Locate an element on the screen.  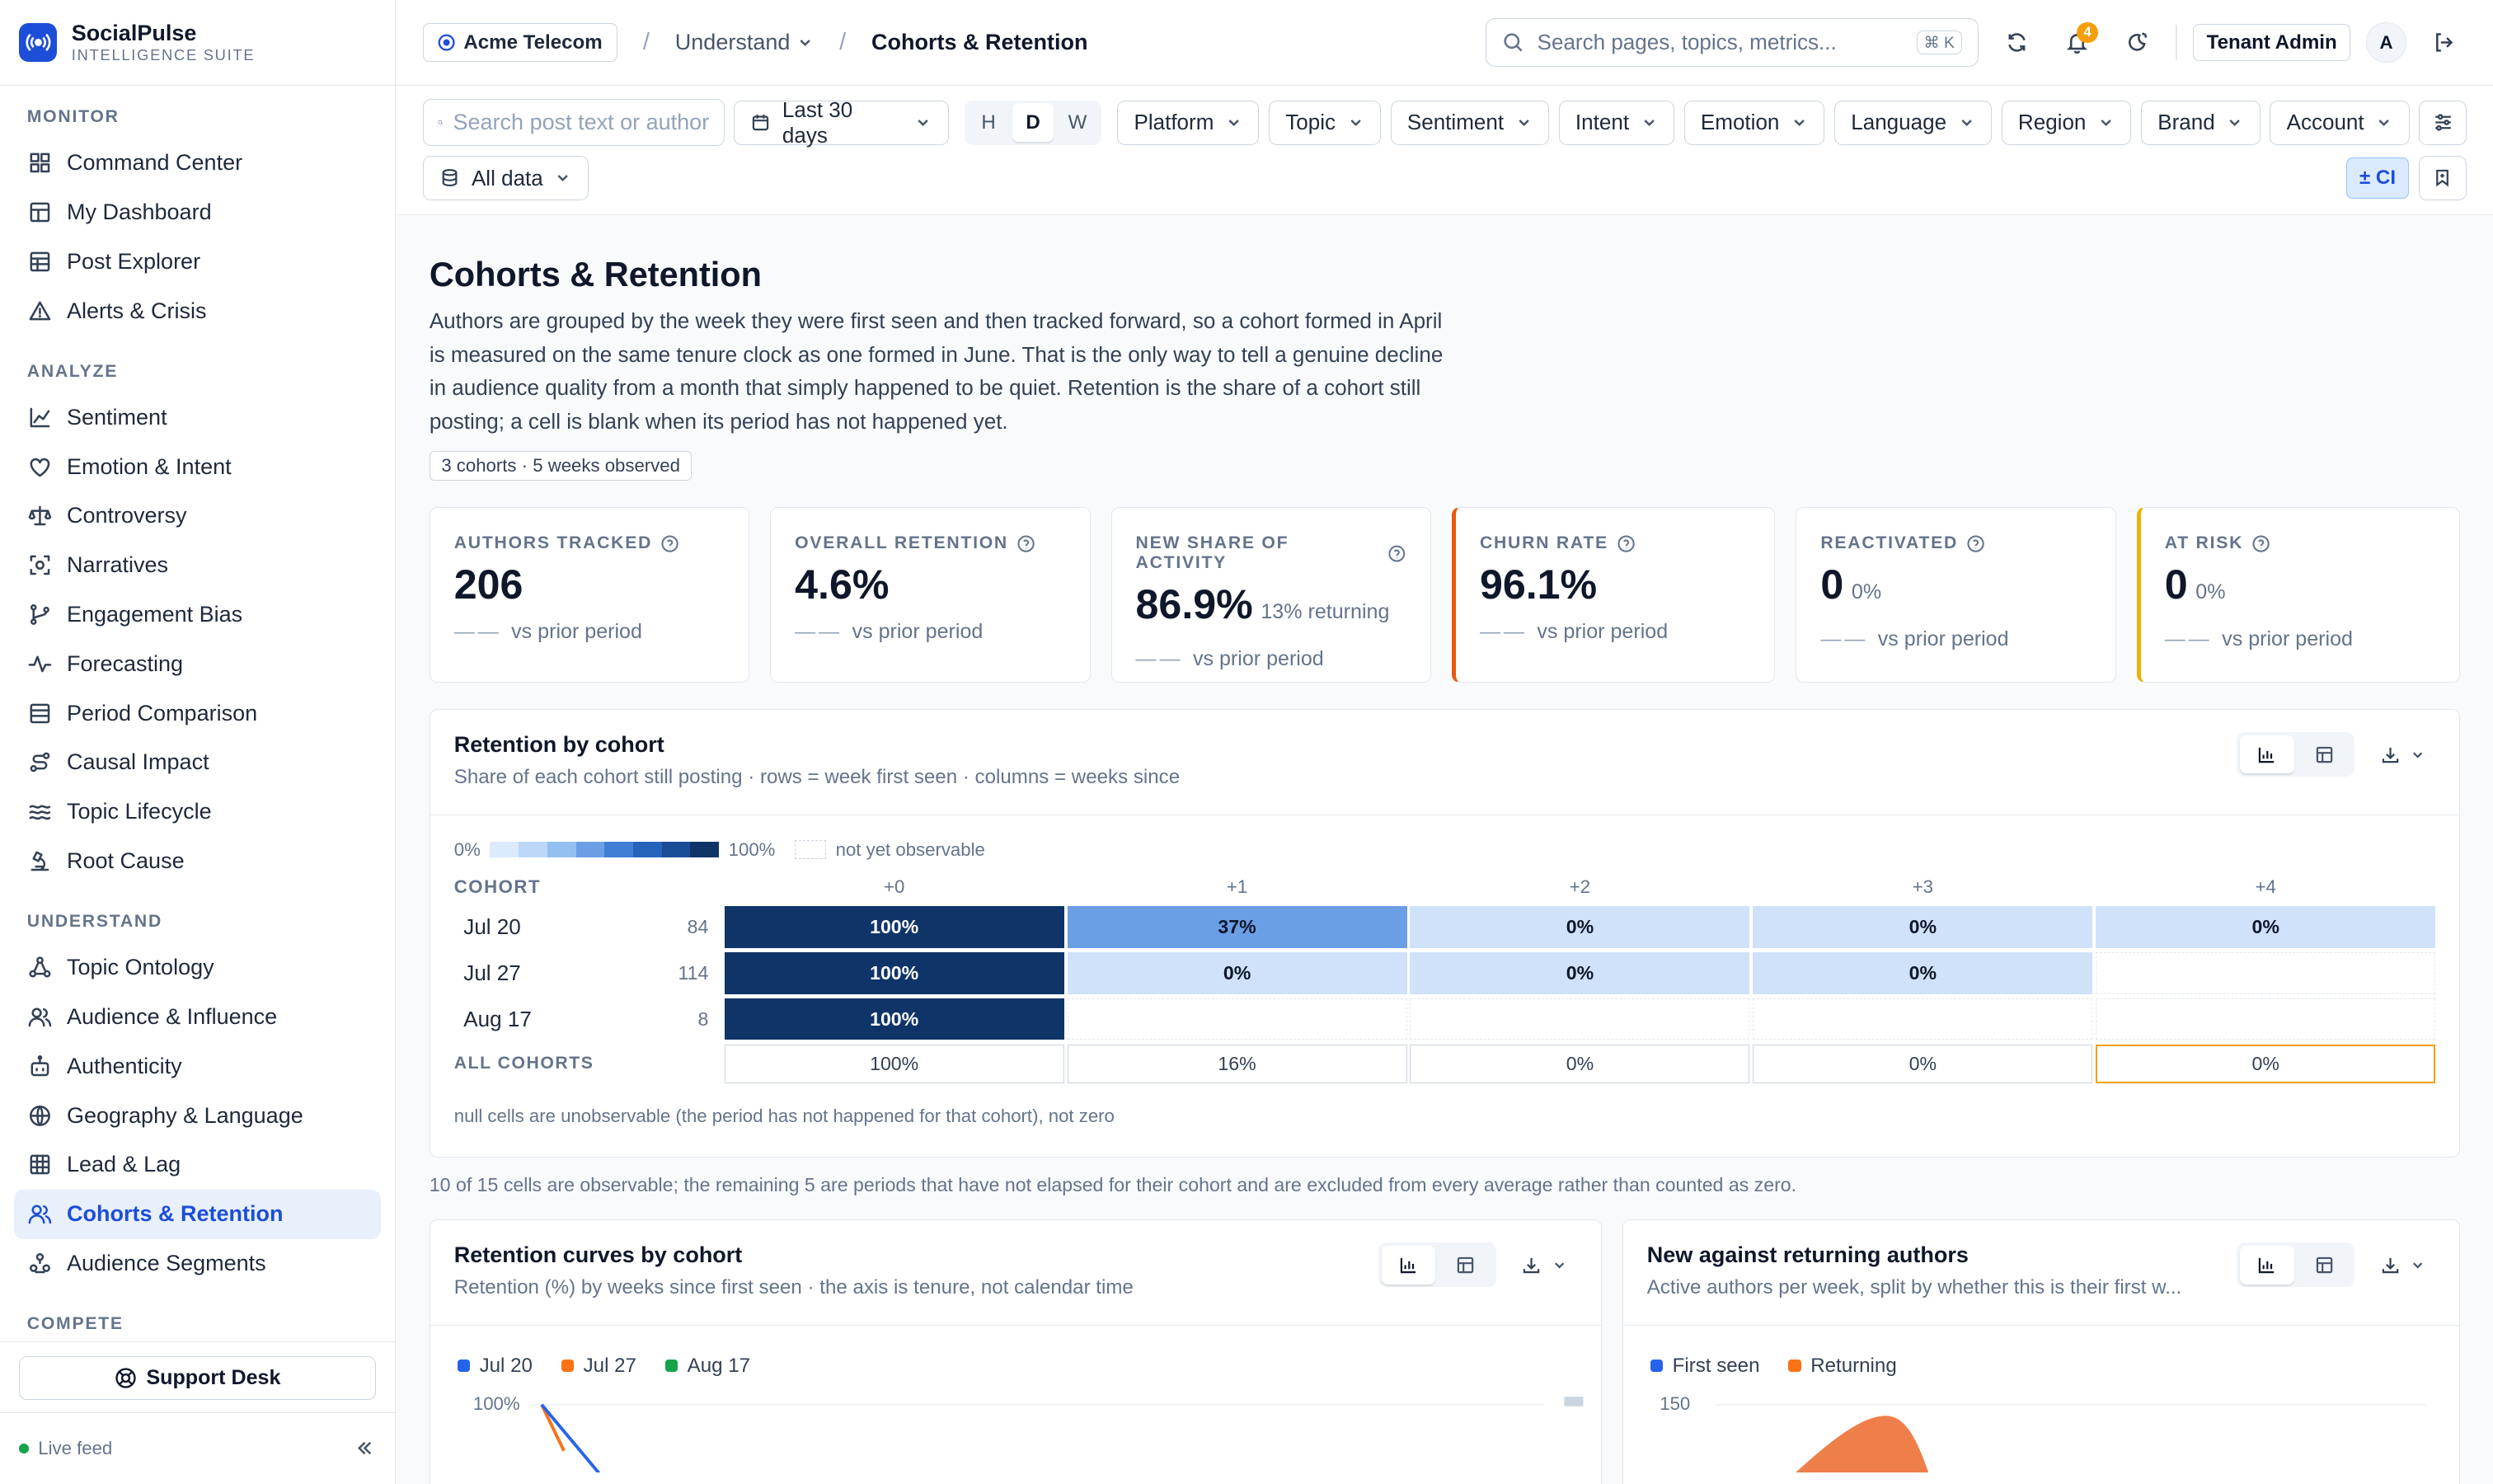
support-desk-button: Support Desk is located at coordinates (198, 1378).